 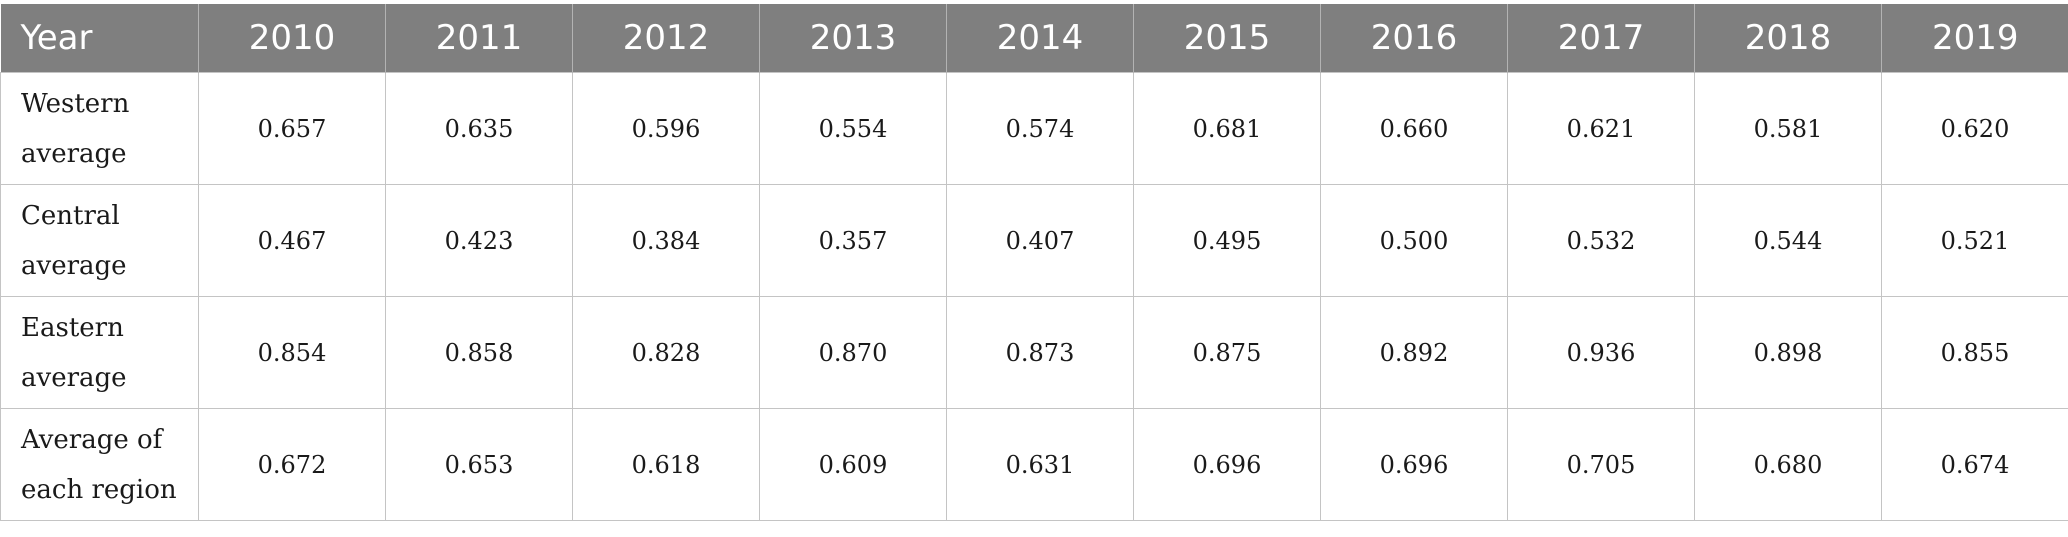 What do you see at coordinates (99, 352) in the screenshot?
I see `row-label: Eastern average` at bounding box center [99, 352].